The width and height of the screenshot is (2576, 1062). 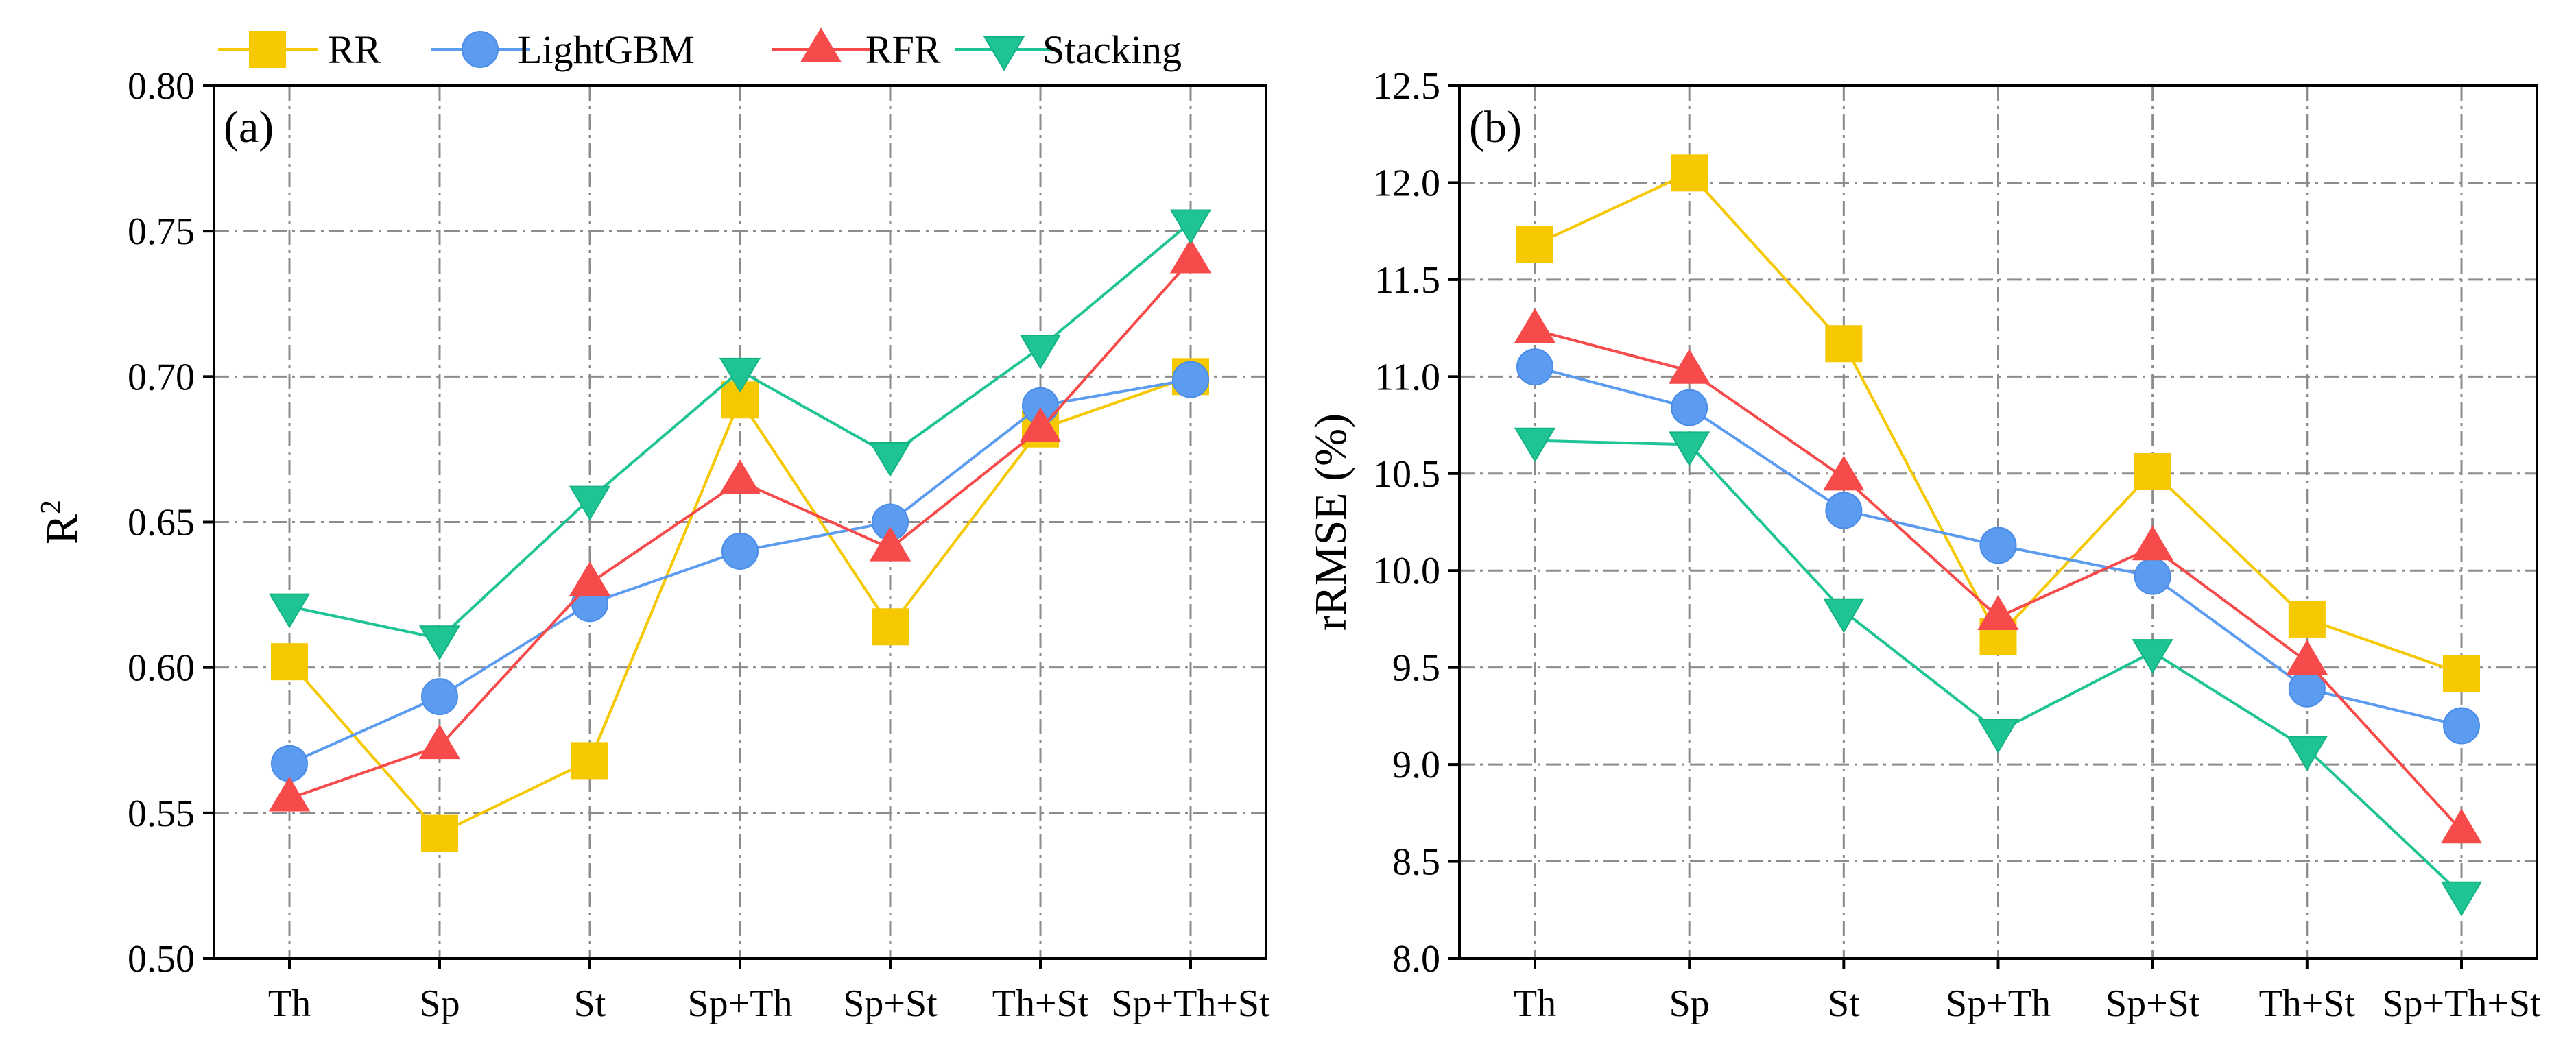 What do you see at coordinates (289, 763) in the screenshot?
I see `panel-a-point-lightgbm-th` at bounding box center [289, 763].